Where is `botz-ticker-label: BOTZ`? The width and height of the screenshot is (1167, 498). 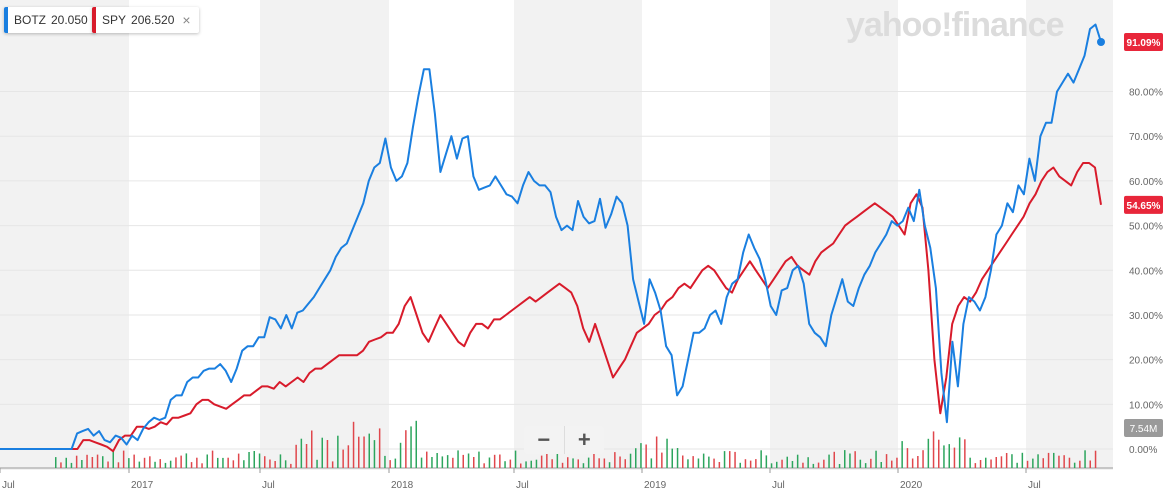
botz-ticker-label: BOTZ is located at coordinates (30, 20).